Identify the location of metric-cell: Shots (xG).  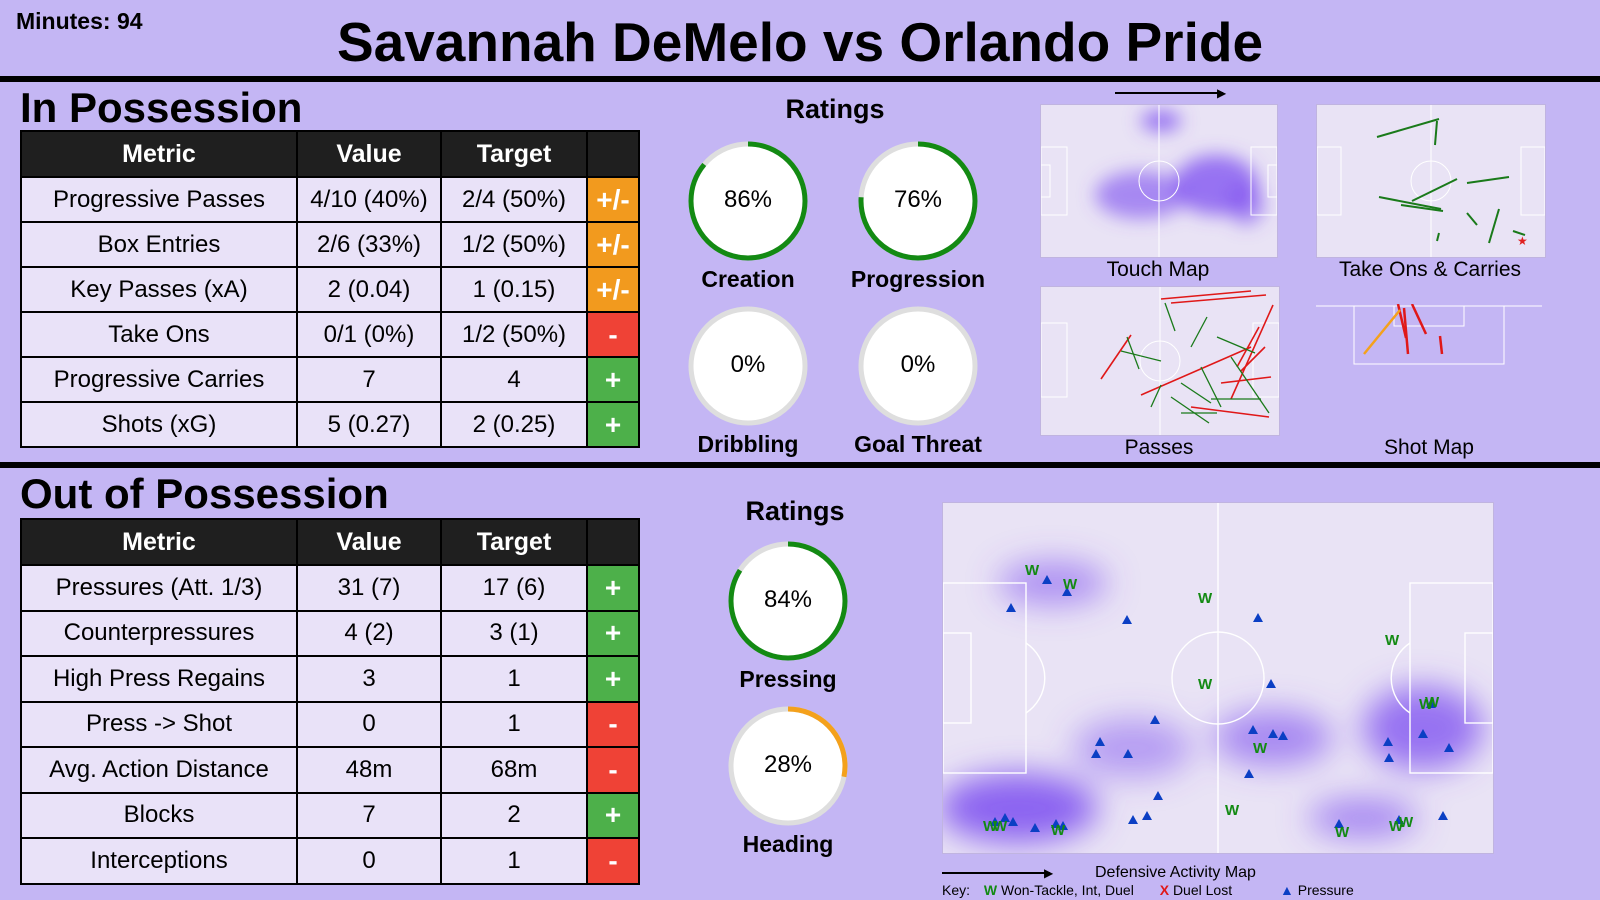
(159, 424).